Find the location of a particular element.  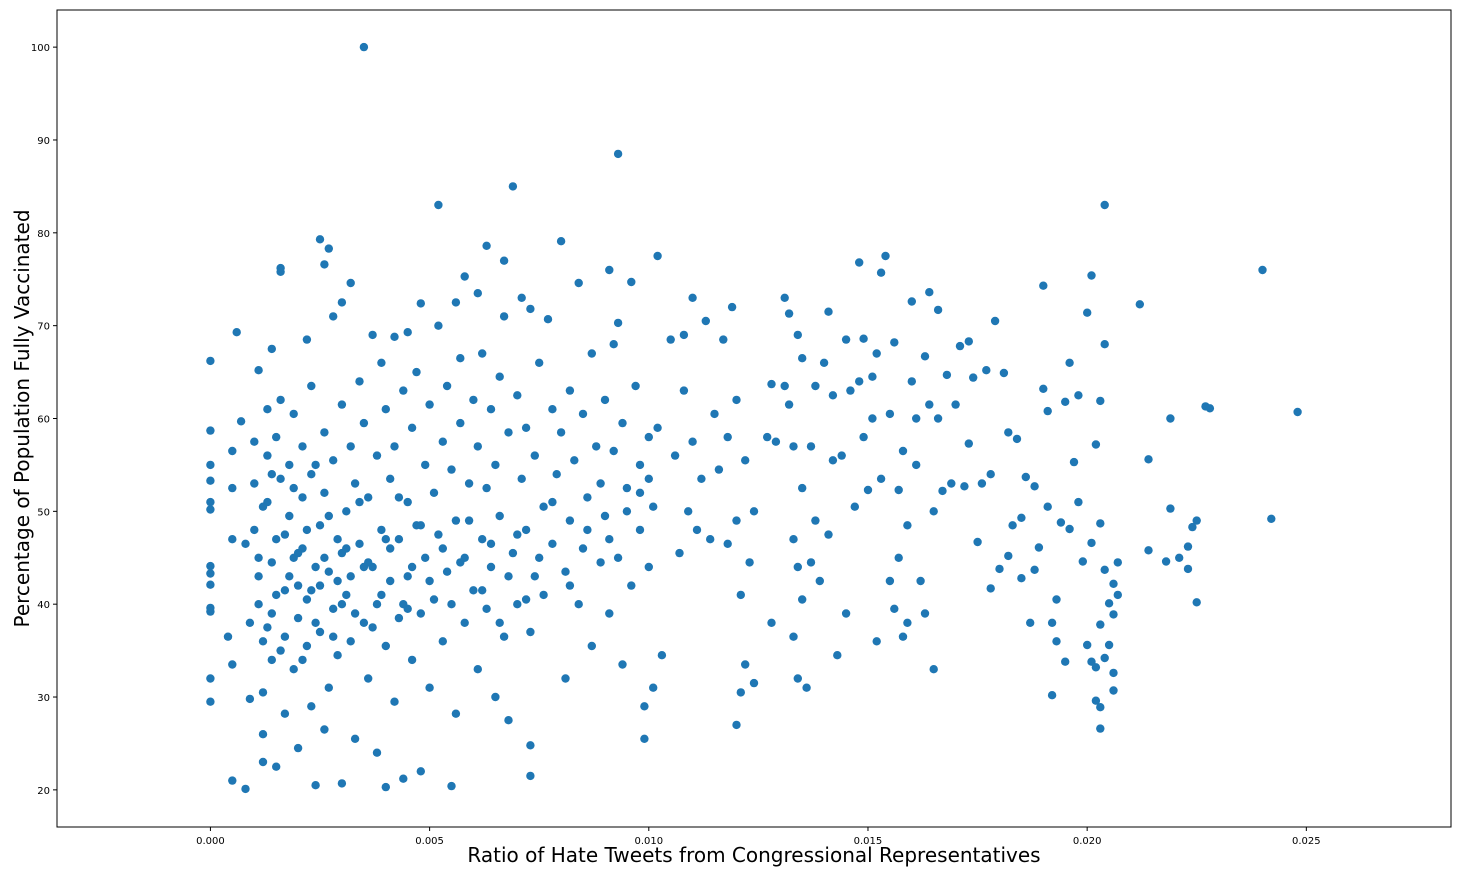

x-tick-label: 0.005 is located at coordinates (429, 841).